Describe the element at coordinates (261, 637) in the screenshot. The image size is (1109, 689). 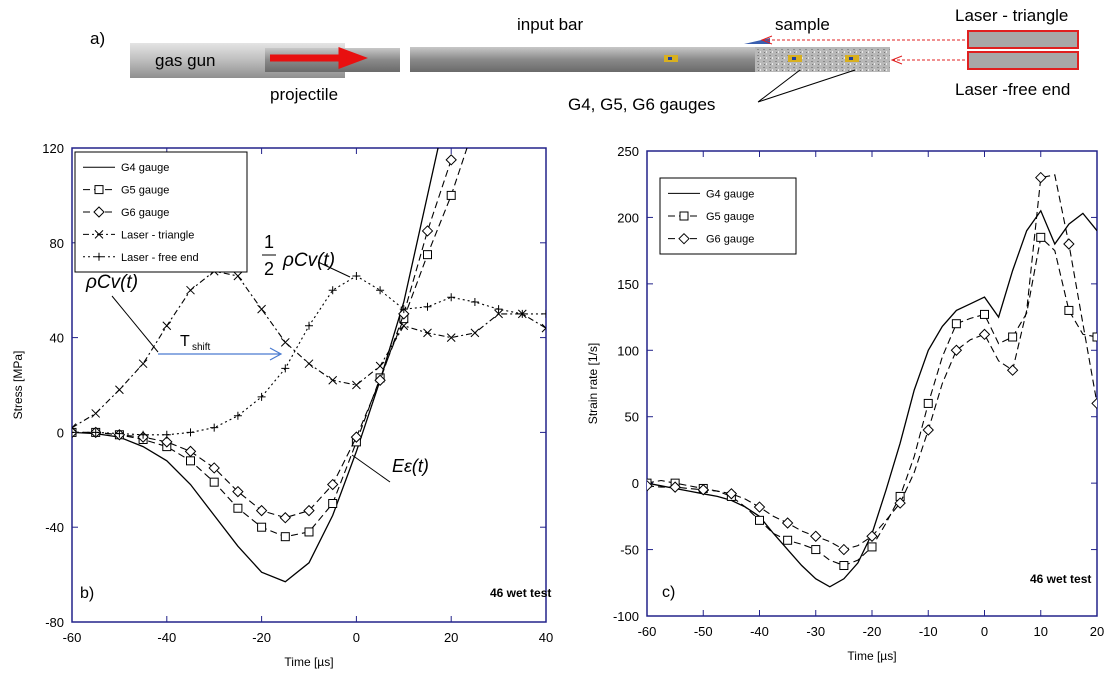
I see `x-tick-label: -20` at that location.